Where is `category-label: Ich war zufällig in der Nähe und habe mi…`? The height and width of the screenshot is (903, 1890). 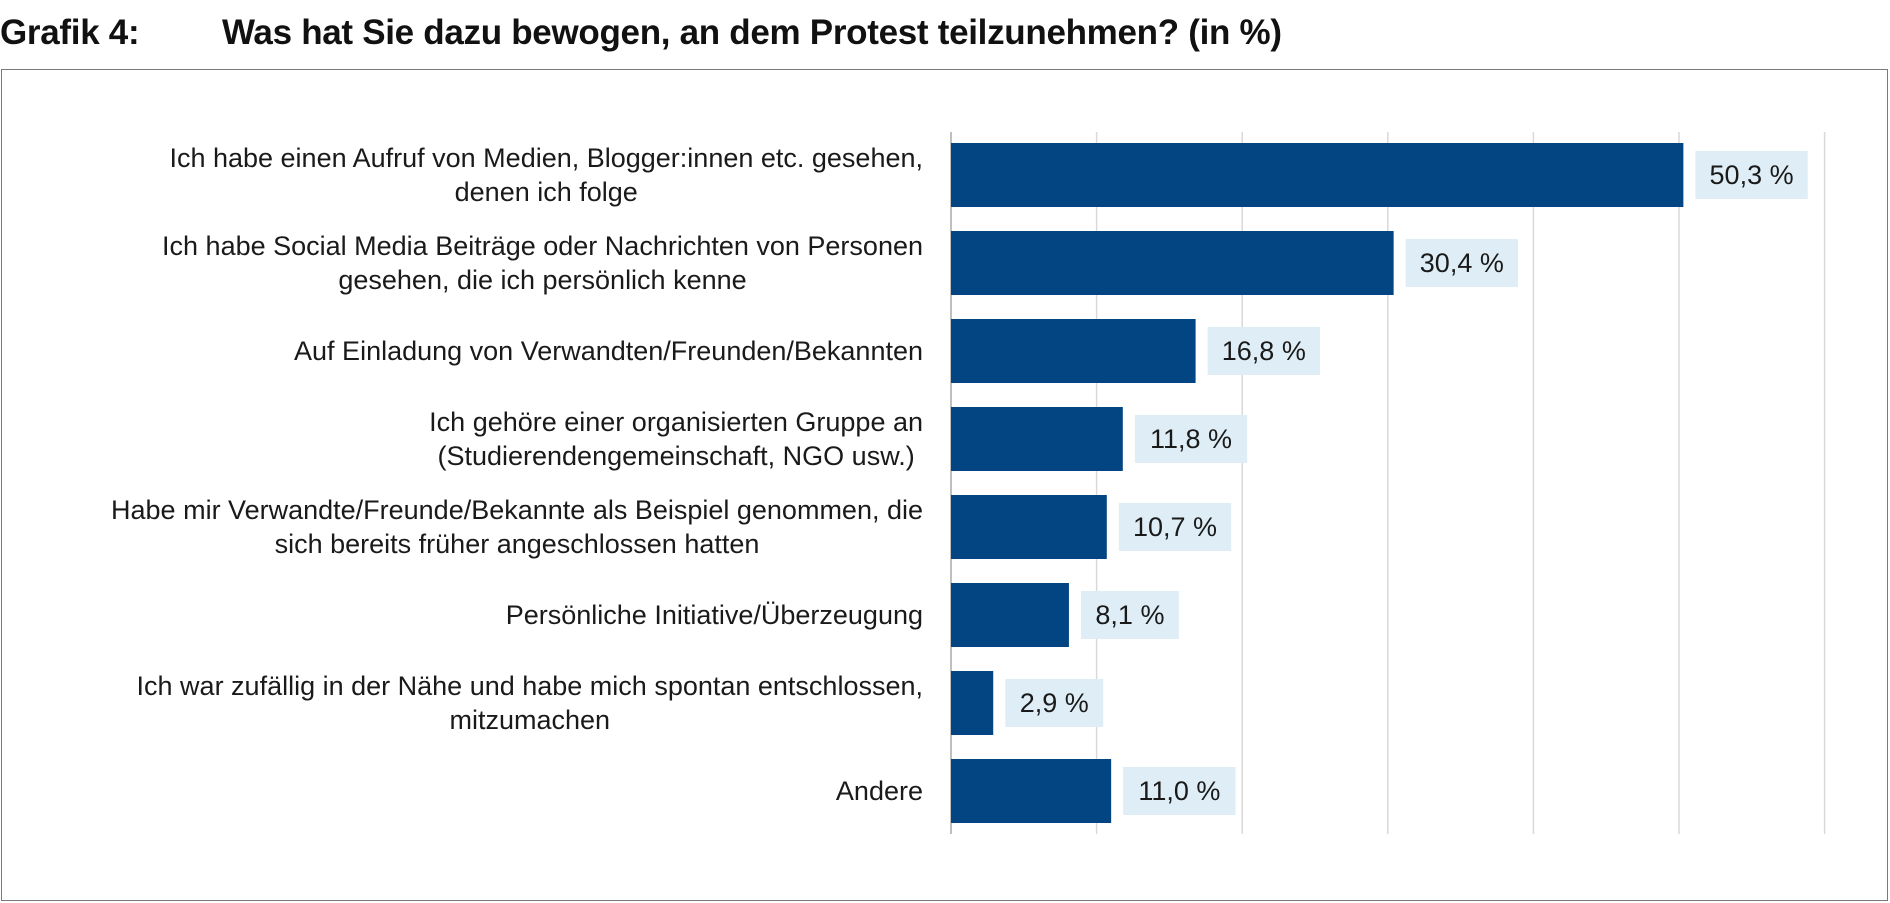
category-label: Ich war zufällig in der Nähe und habe mi… is located at coordinates (530, 703).